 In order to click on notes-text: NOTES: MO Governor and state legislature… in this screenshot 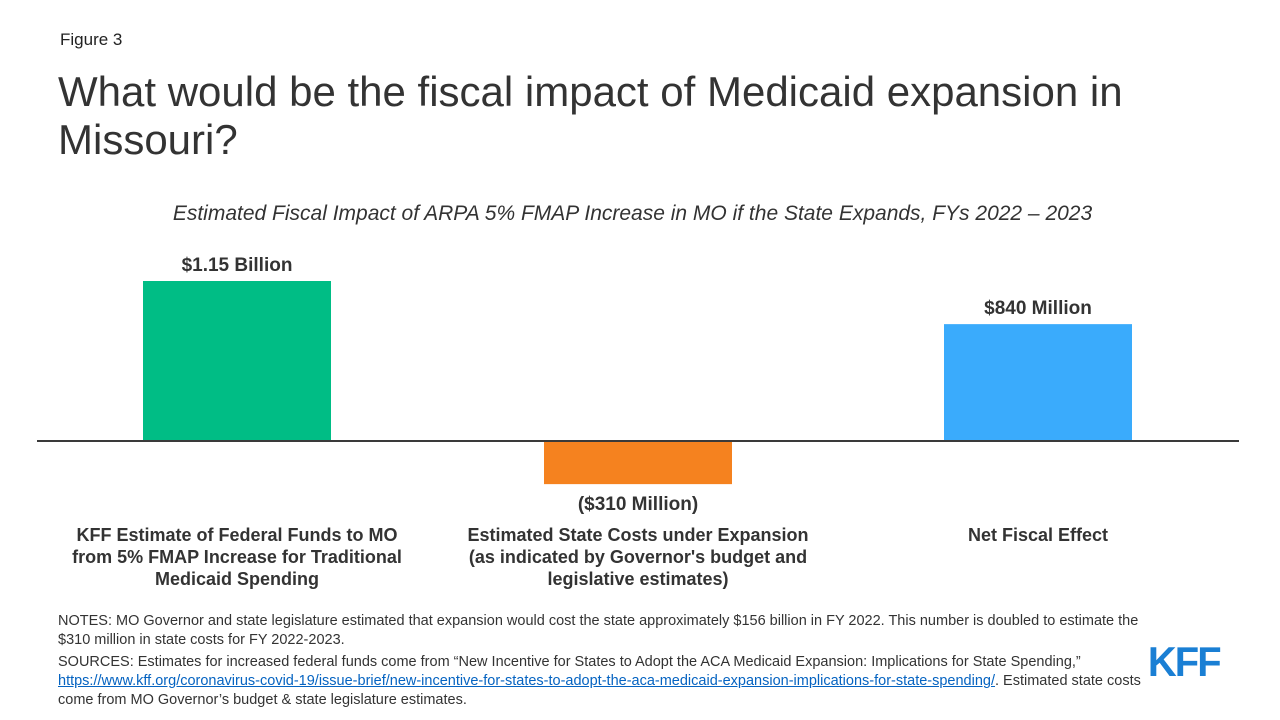, I will do `click(598, 630)`.